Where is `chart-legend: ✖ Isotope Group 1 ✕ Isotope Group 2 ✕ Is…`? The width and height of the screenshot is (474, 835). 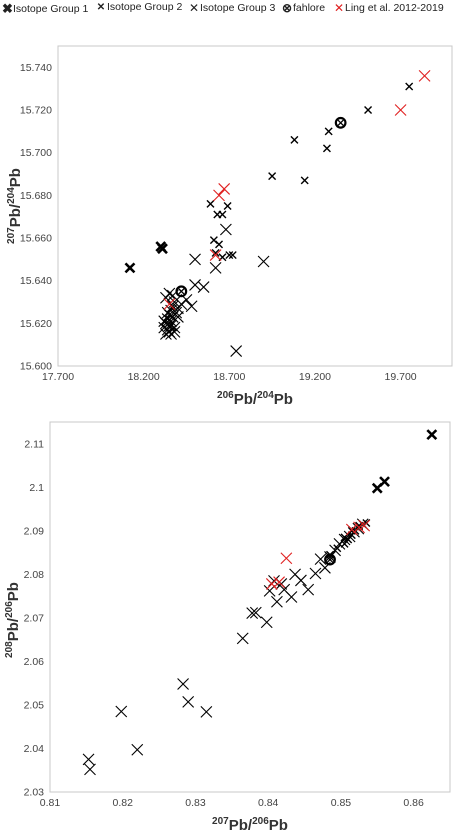
chart-legend: ✖ Isotope Group 1 ✕ Isotope Group 2 ✕ Is… is located at coordinates (237, 8).